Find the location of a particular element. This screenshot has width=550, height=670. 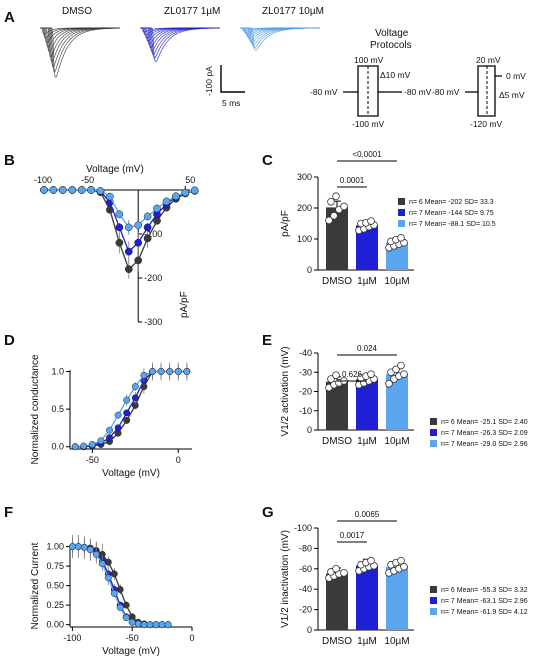

p-value: 0.024 is located at coordinates (367, 348).